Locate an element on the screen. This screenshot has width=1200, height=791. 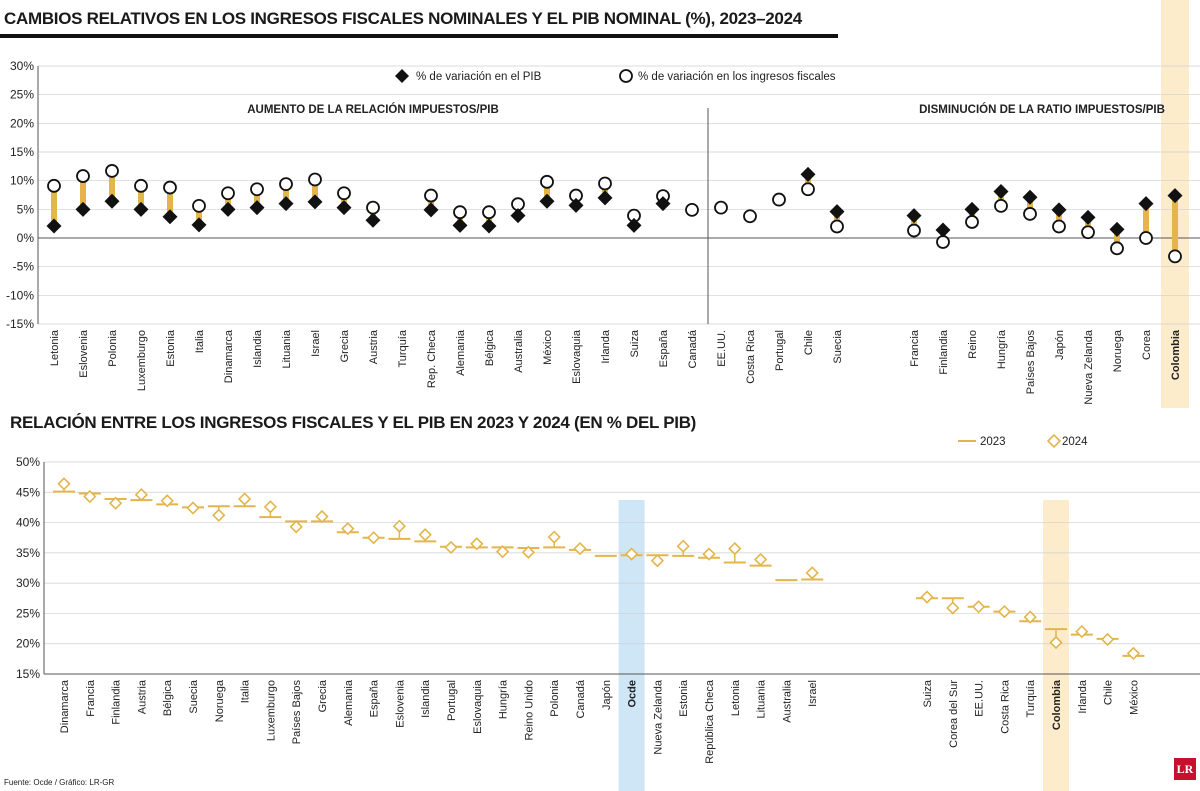
x-label-australia: Australia is located at coordinates (519, 351).